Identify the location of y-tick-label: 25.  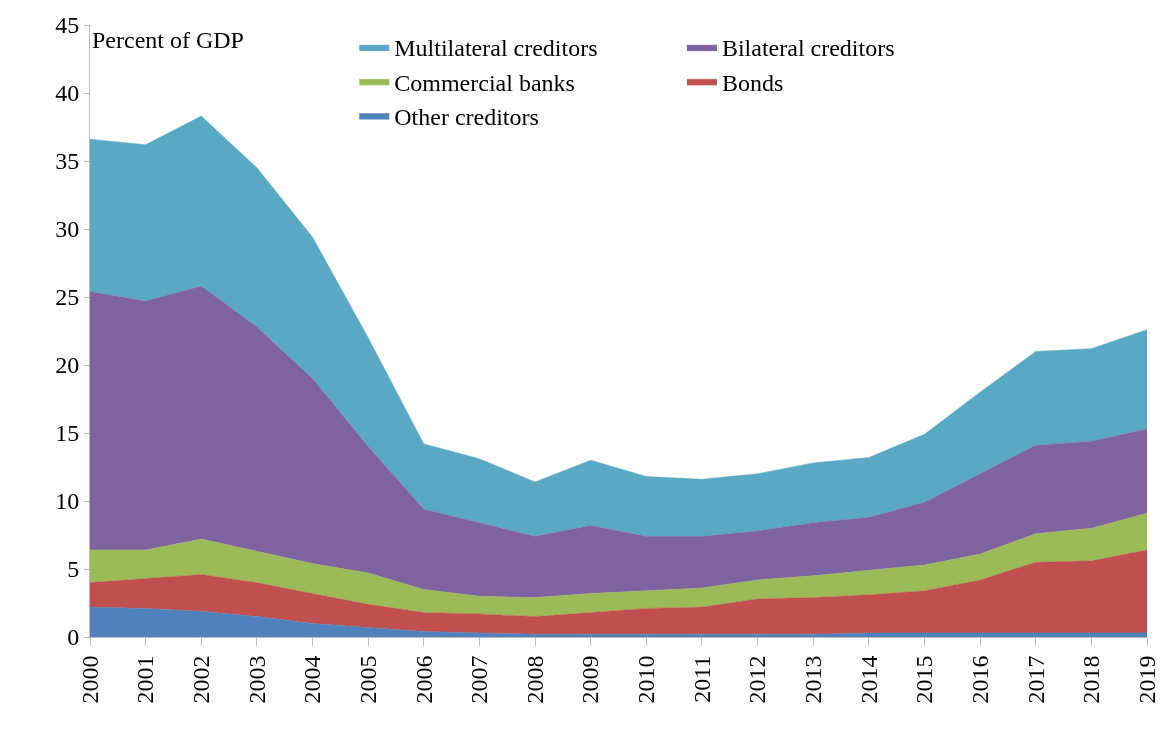
(67, 297).